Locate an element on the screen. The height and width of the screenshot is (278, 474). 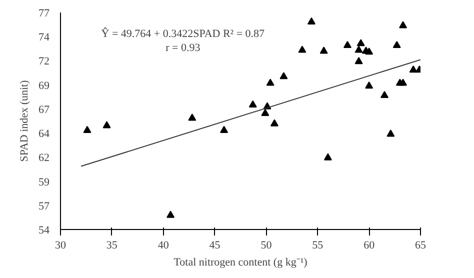
y-tick-label: 59 is located at coordinates (44, 182).